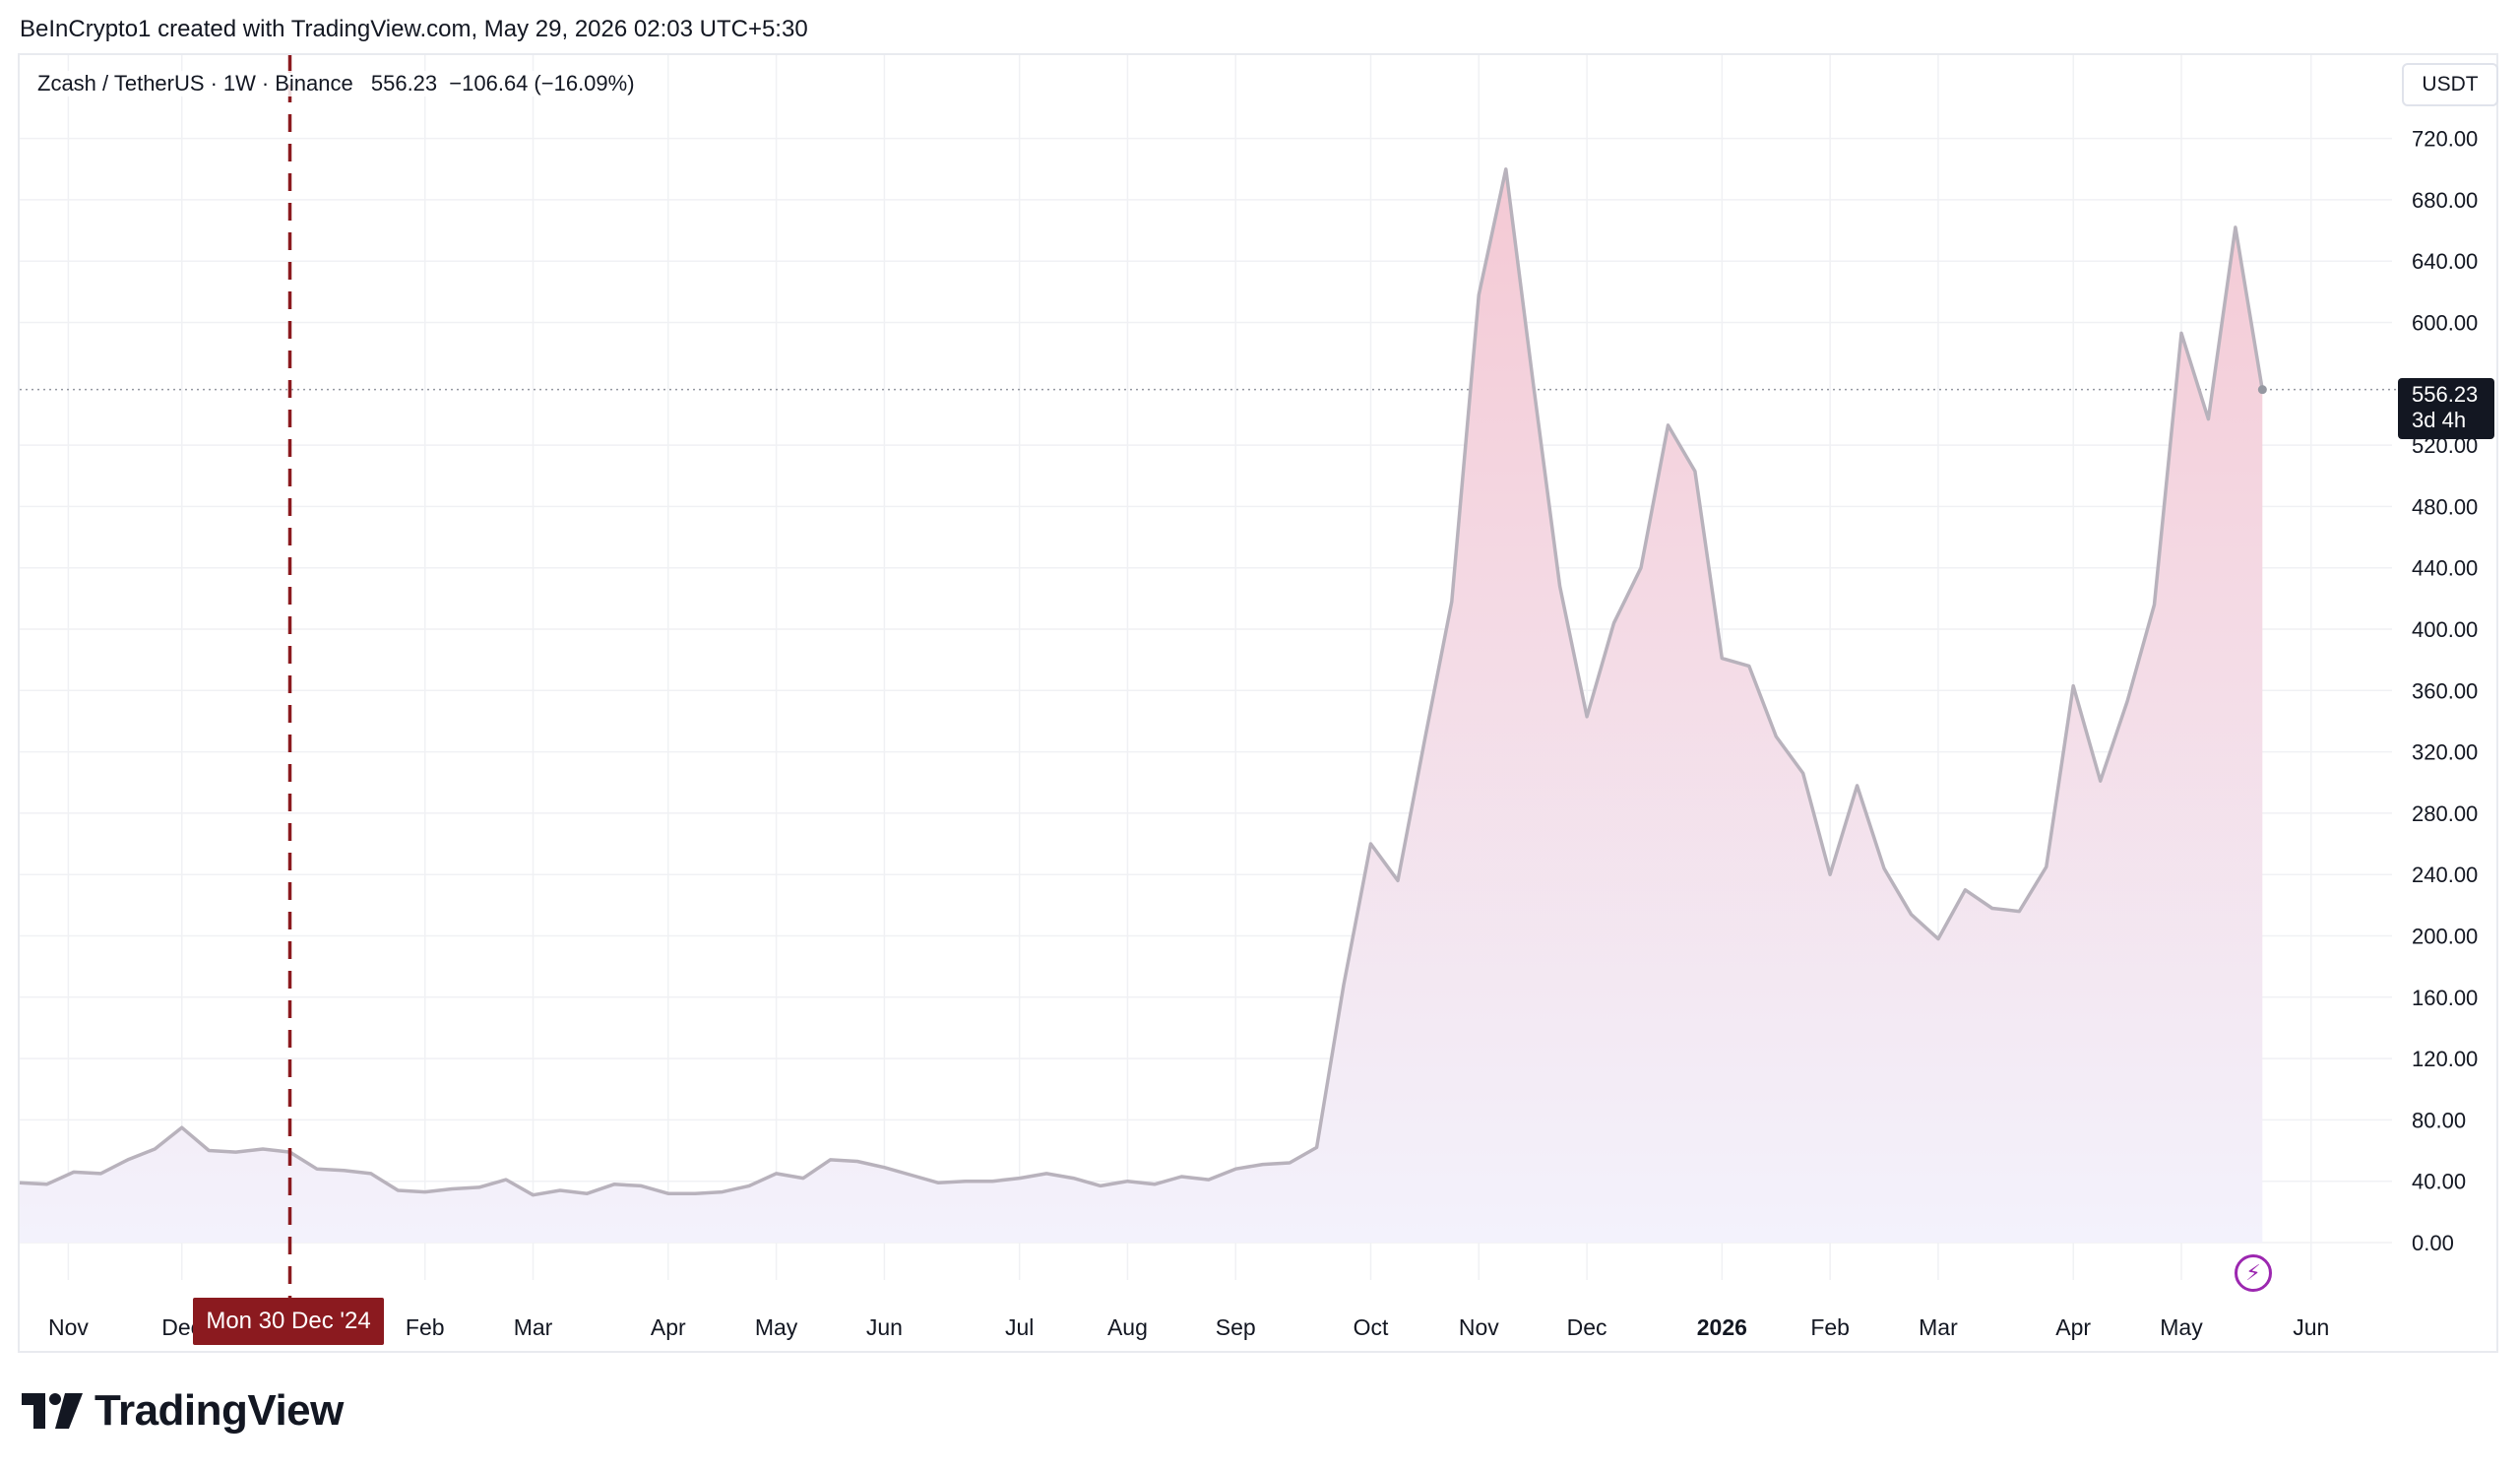 This screenshot has width=2520, height=1471. I want to click on y-tick-label: 120.00, so click(2445, 1059).